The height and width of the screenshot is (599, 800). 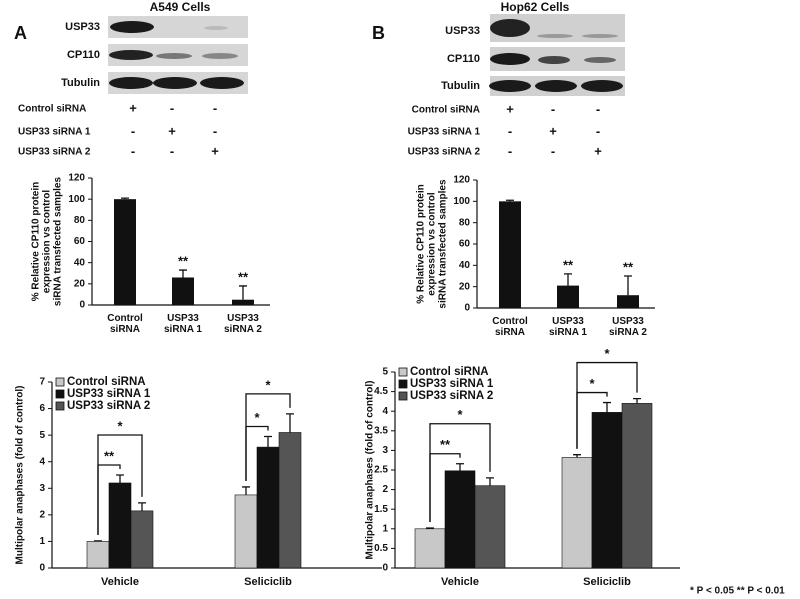 I want to click on condition-label: USP33 siRNA 2, so click(x=444, y=152).